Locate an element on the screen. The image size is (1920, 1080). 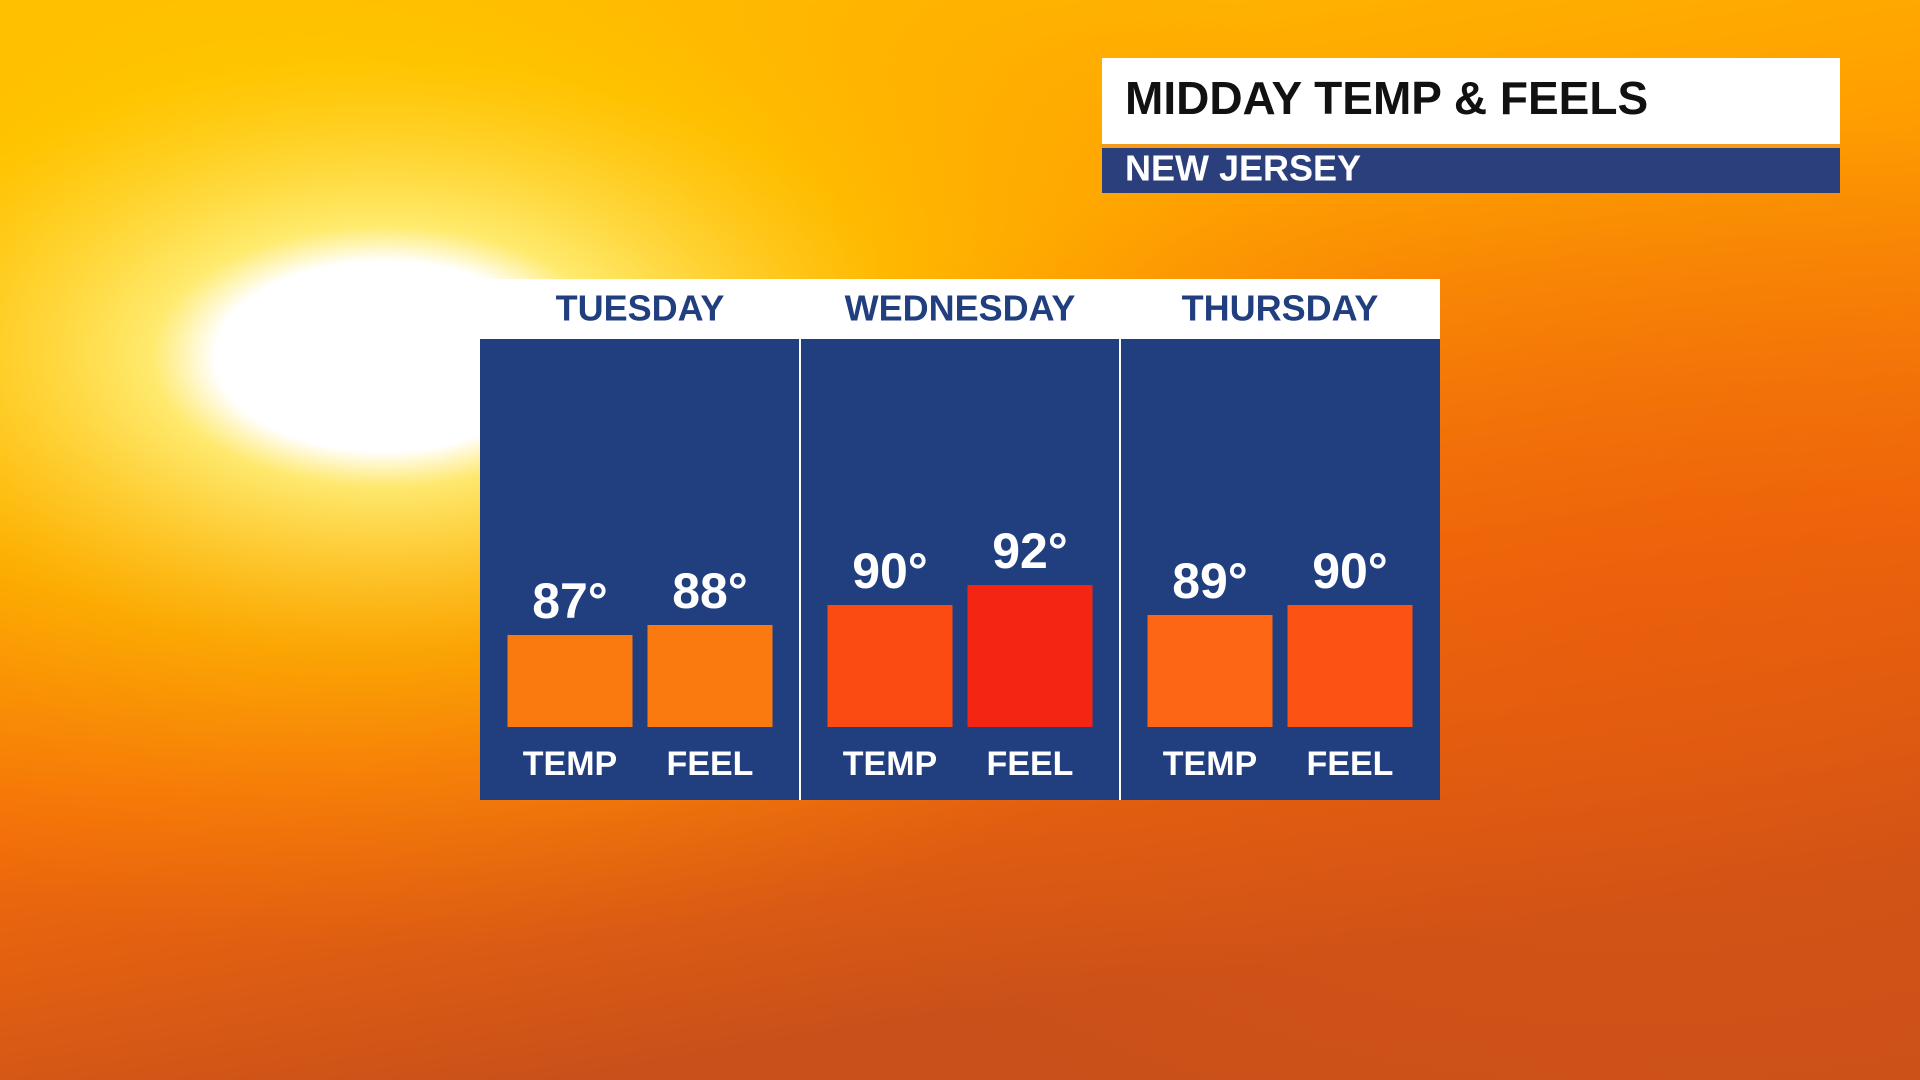
value-label: 89° is located at coordinates (1210, 581).